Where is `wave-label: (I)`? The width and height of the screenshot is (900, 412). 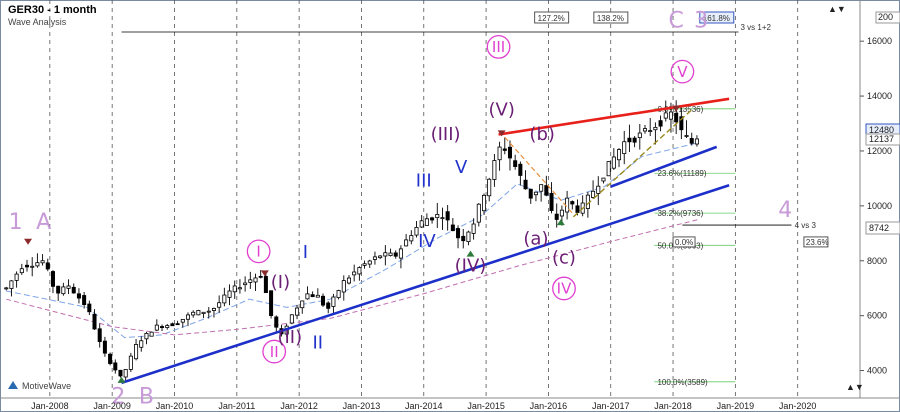
wave-label: (I) is located at coordinates (280, 282).